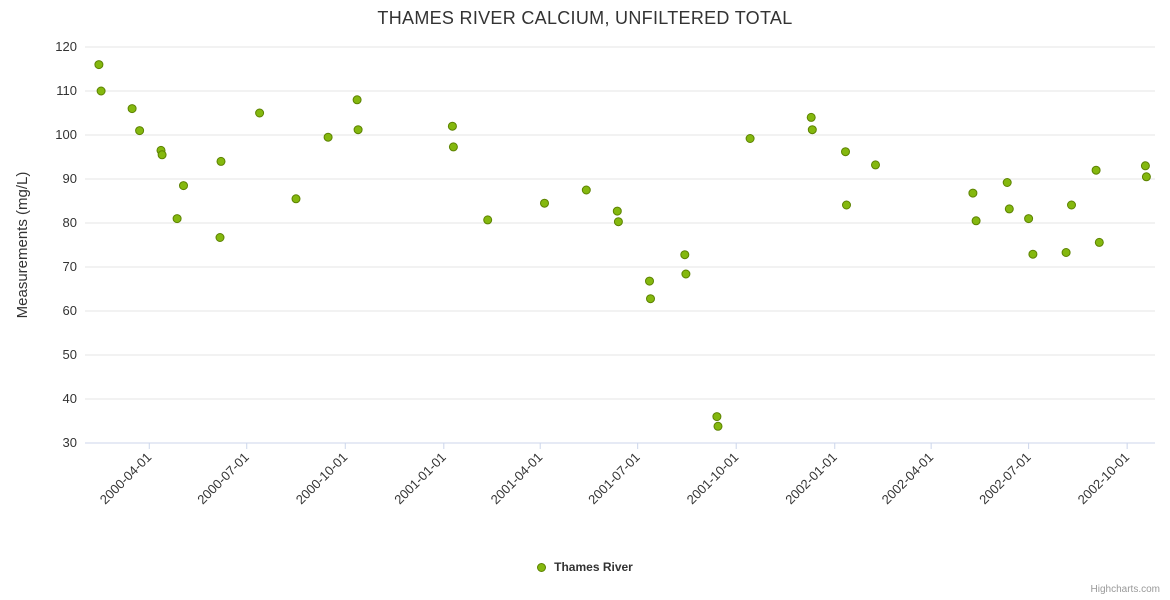  I want to click on y-axis-tick-label: 100, so click(66, 134).